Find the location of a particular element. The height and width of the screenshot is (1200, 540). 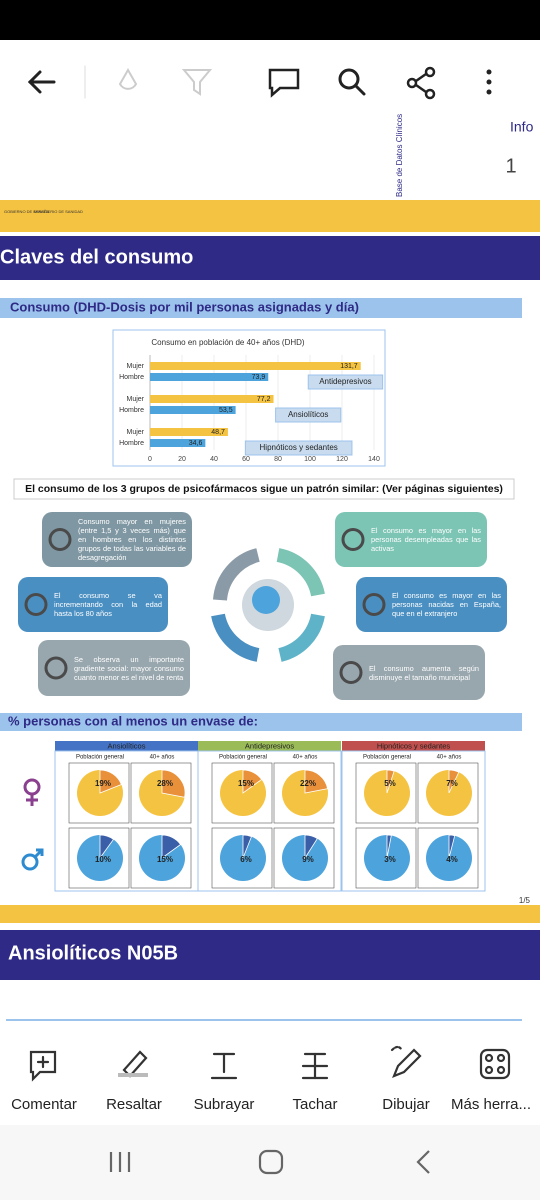

group-label: Ansiolíticos is located at coordinates (127, 745).